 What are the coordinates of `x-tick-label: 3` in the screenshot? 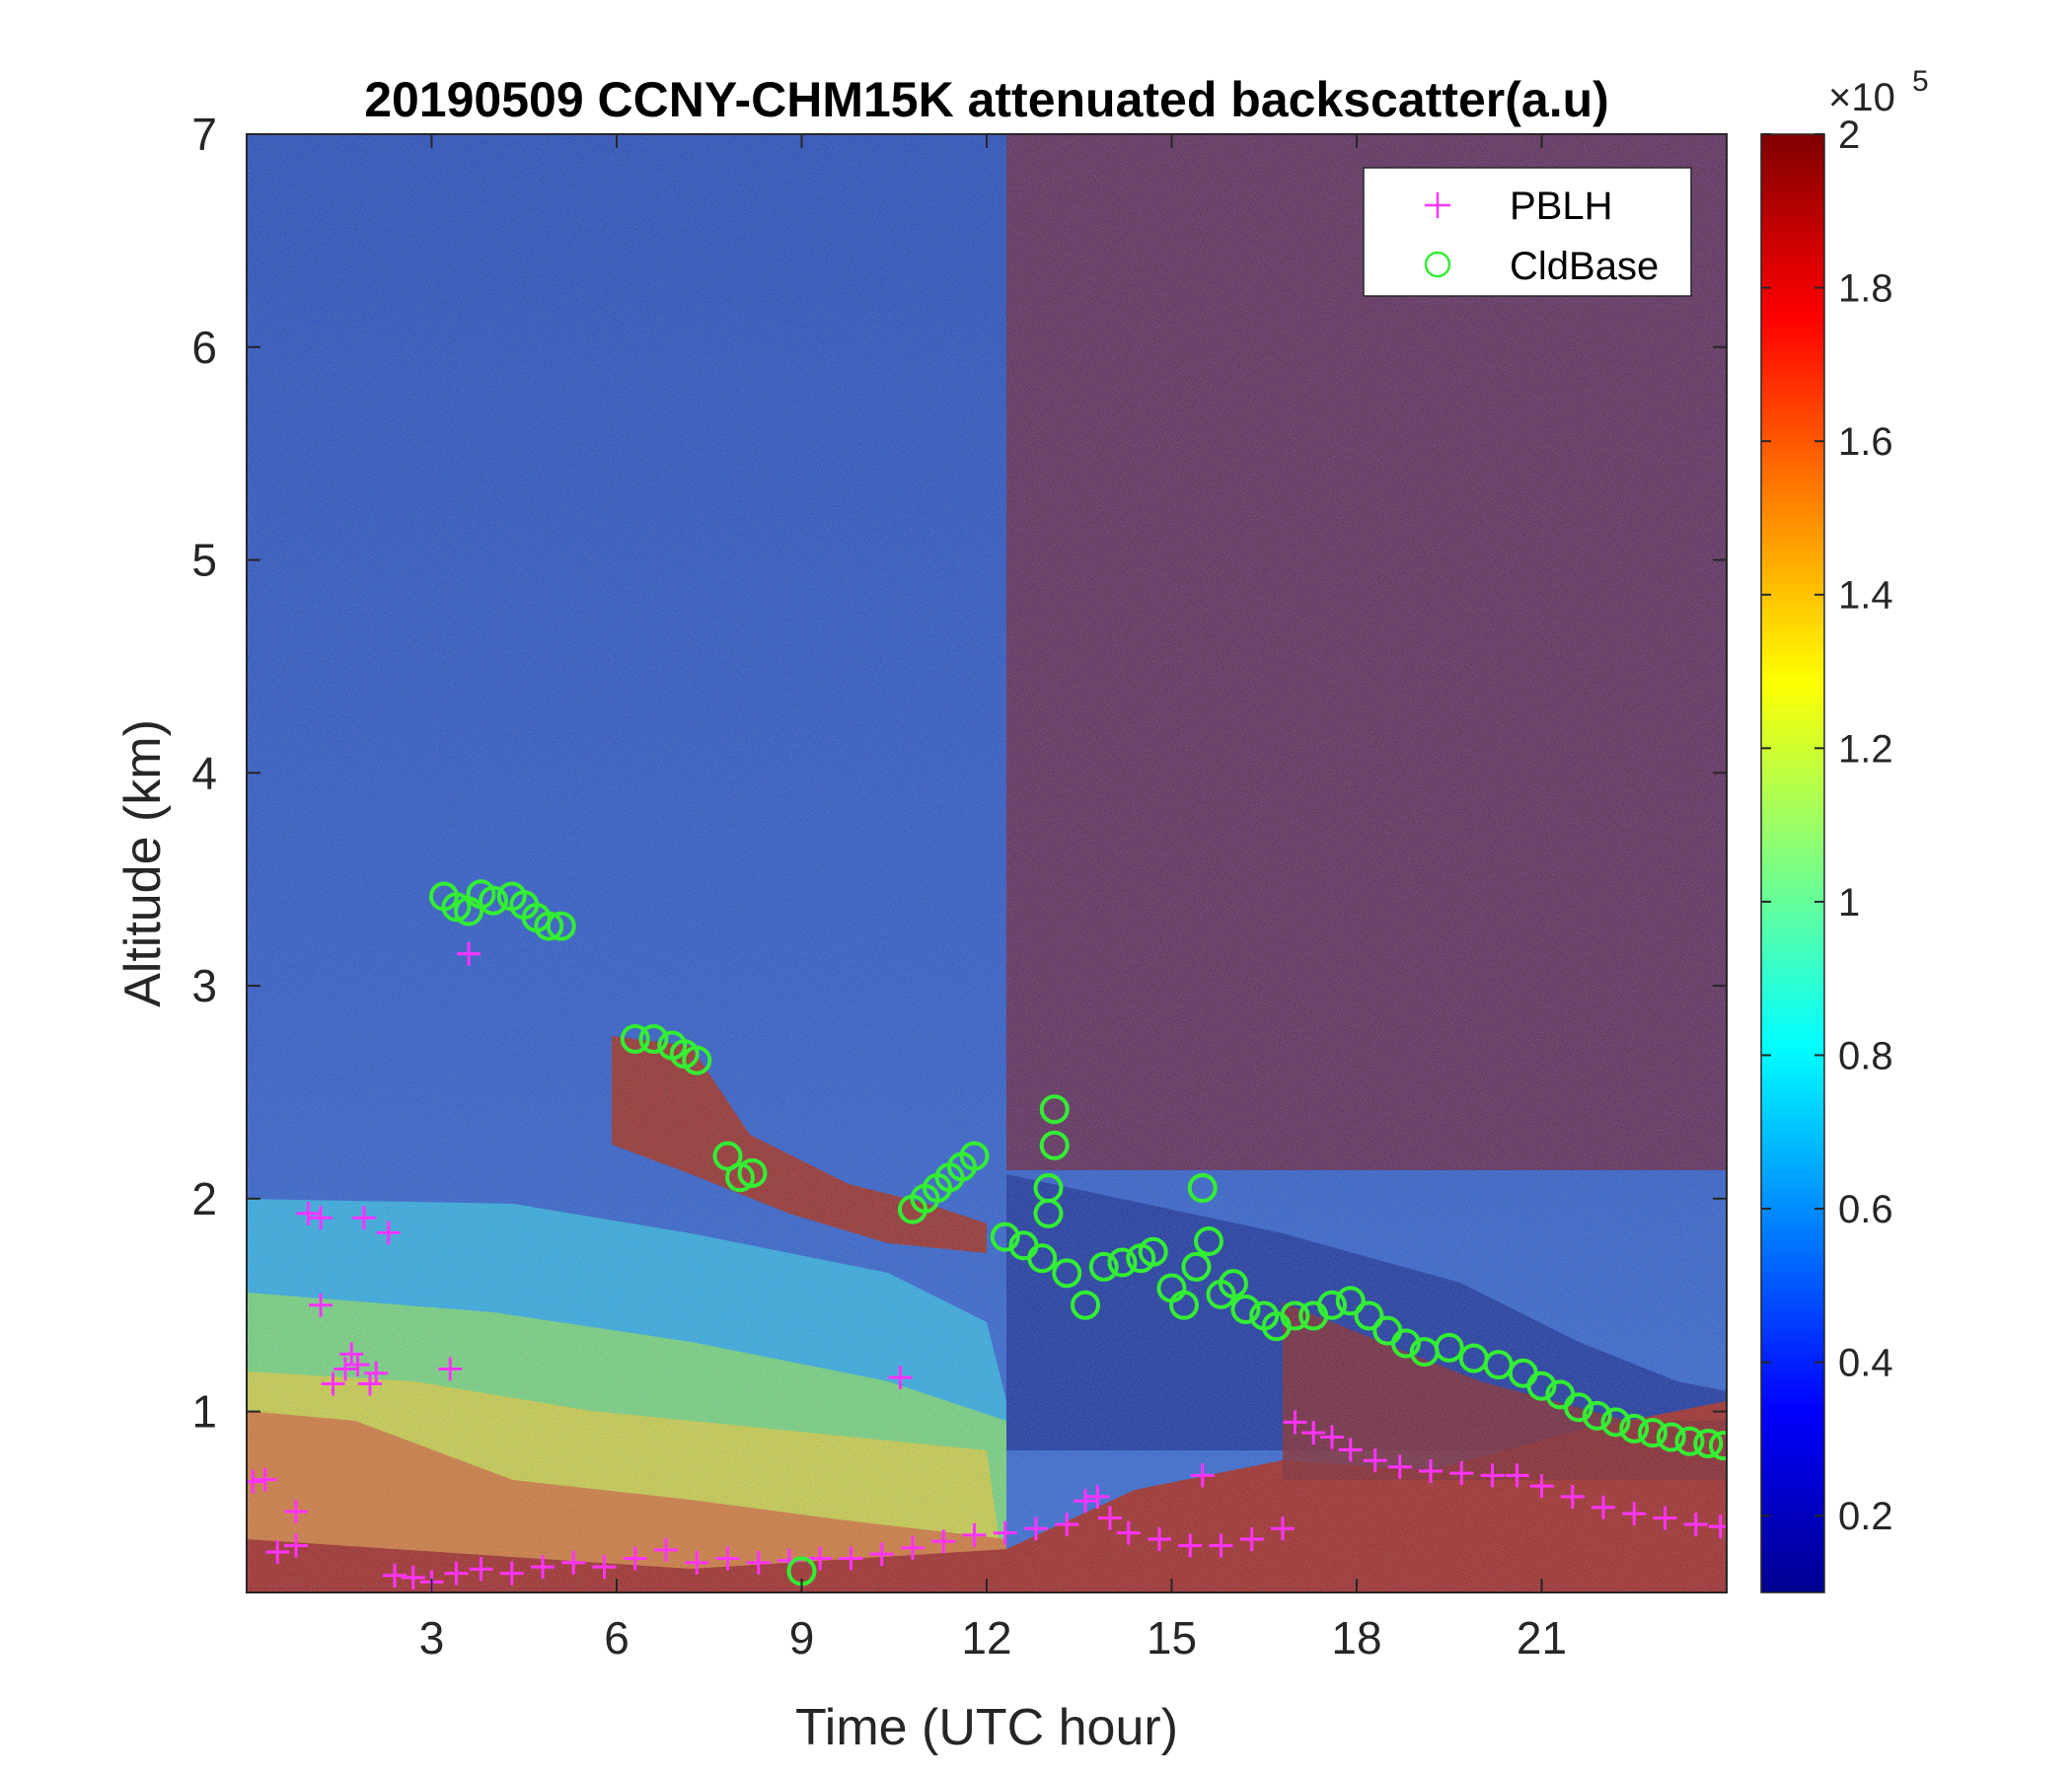 It's located at (432, 1638).